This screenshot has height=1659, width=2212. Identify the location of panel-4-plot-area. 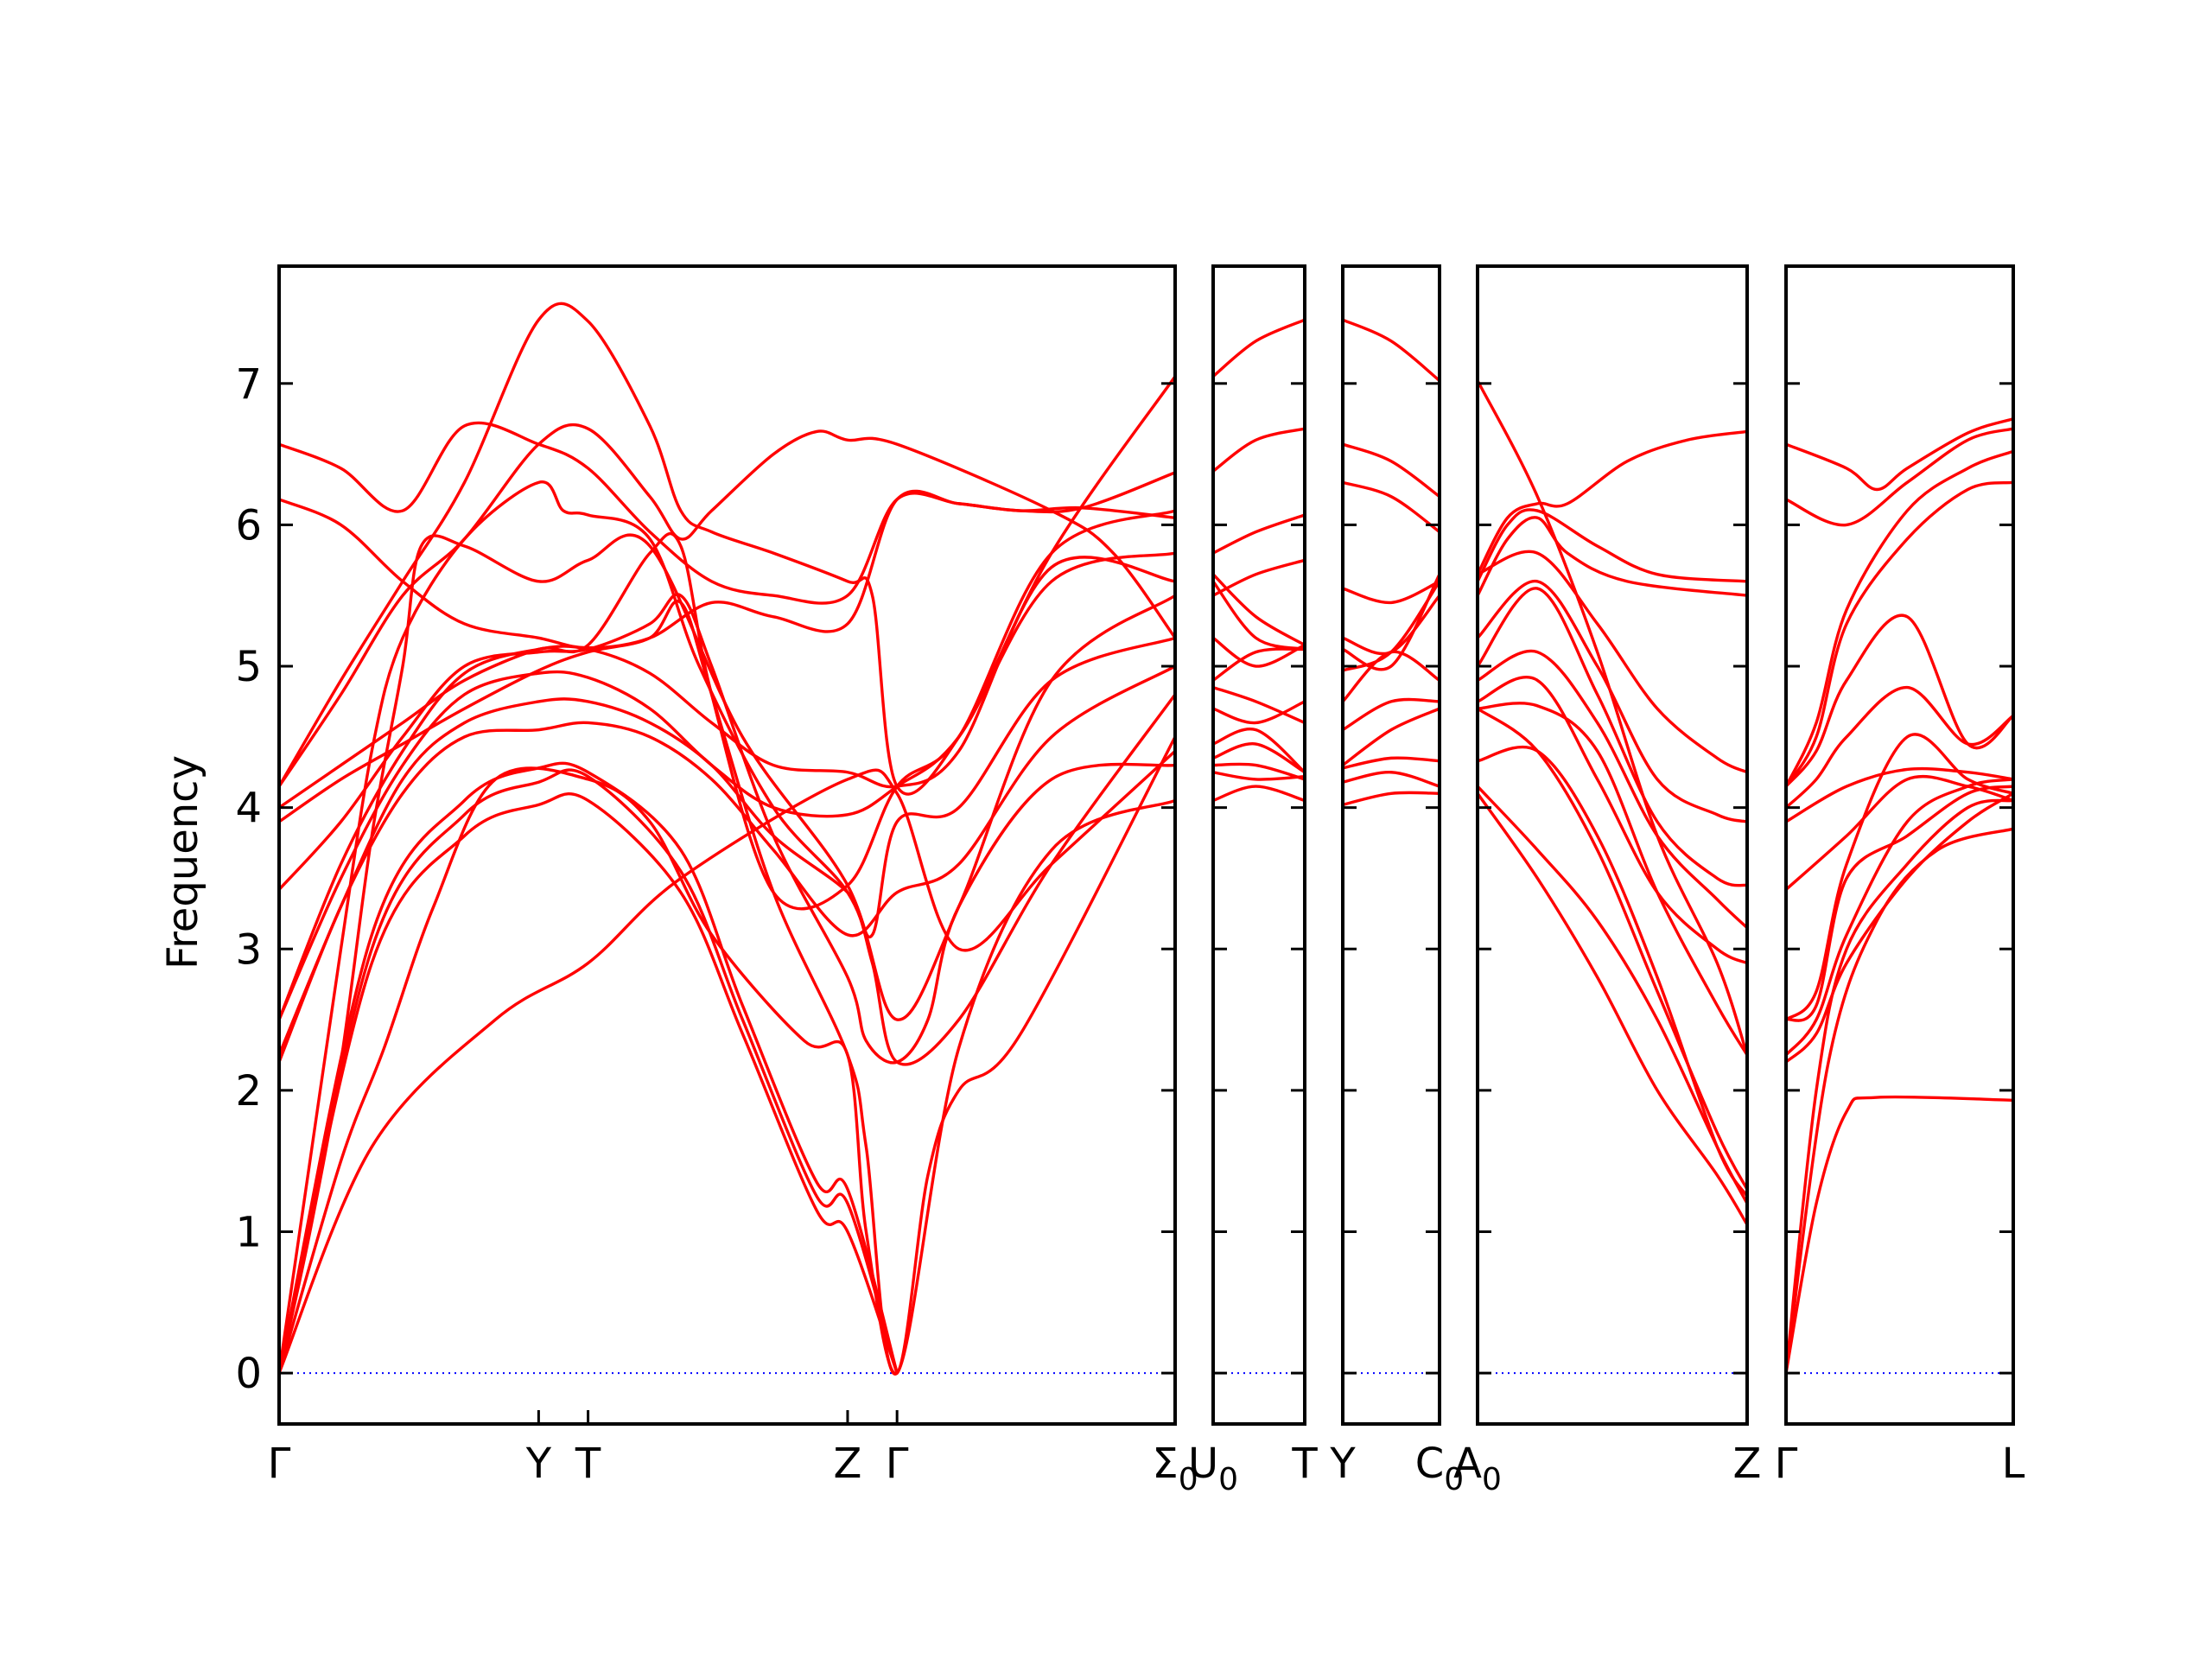
(1612, 876).